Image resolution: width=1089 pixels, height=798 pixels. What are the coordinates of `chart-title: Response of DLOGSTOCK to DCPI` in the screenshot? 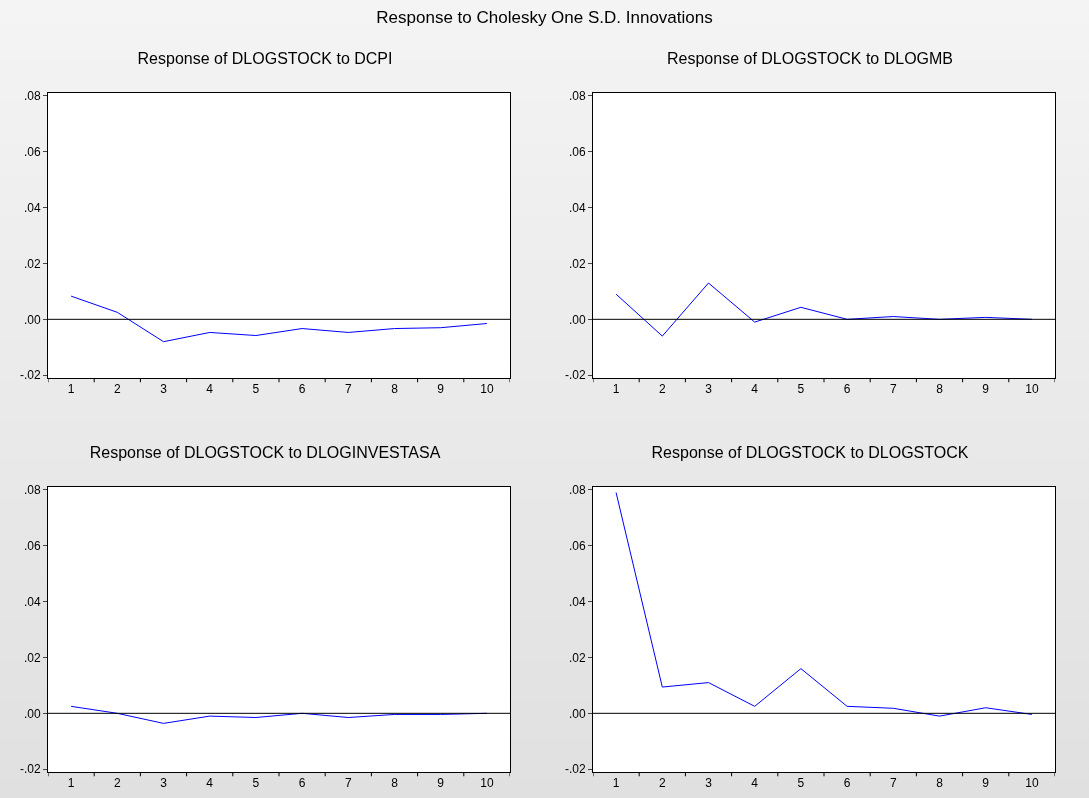 It's located at (265, 58).